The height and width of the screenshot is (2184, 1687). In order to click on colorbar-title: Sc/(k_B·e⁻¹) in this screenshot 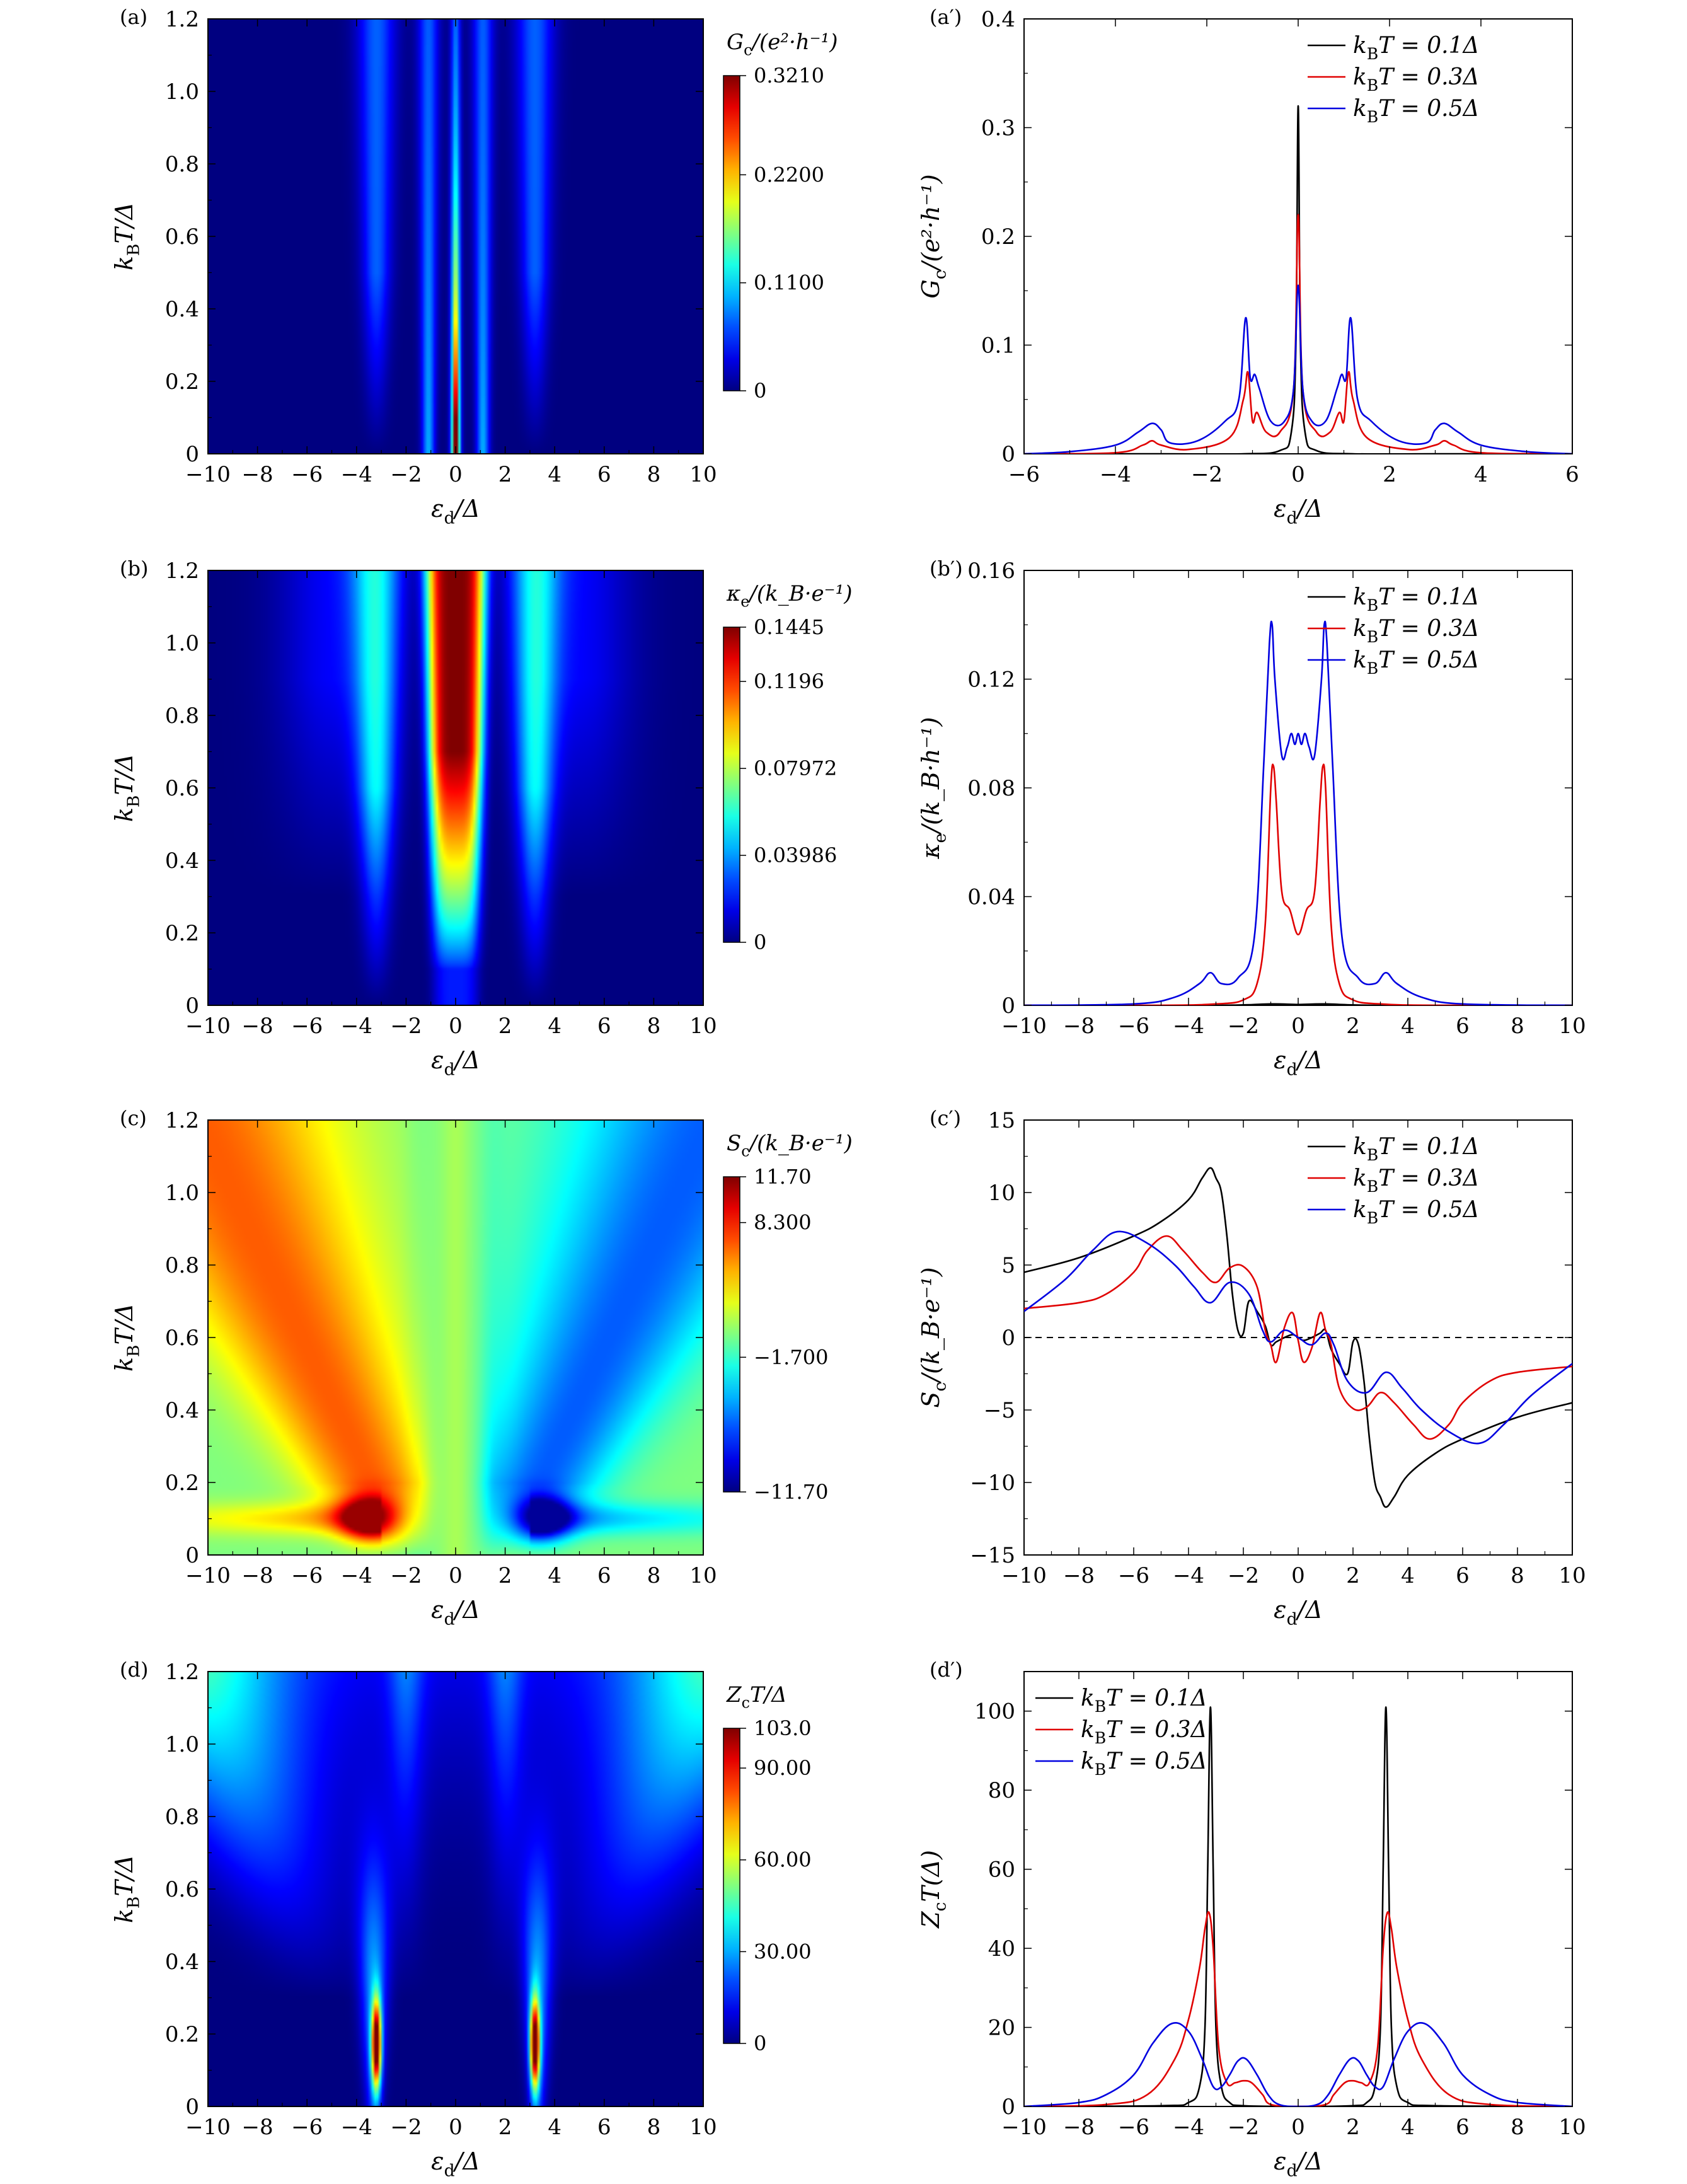, I will do `click(790, 1145)`.